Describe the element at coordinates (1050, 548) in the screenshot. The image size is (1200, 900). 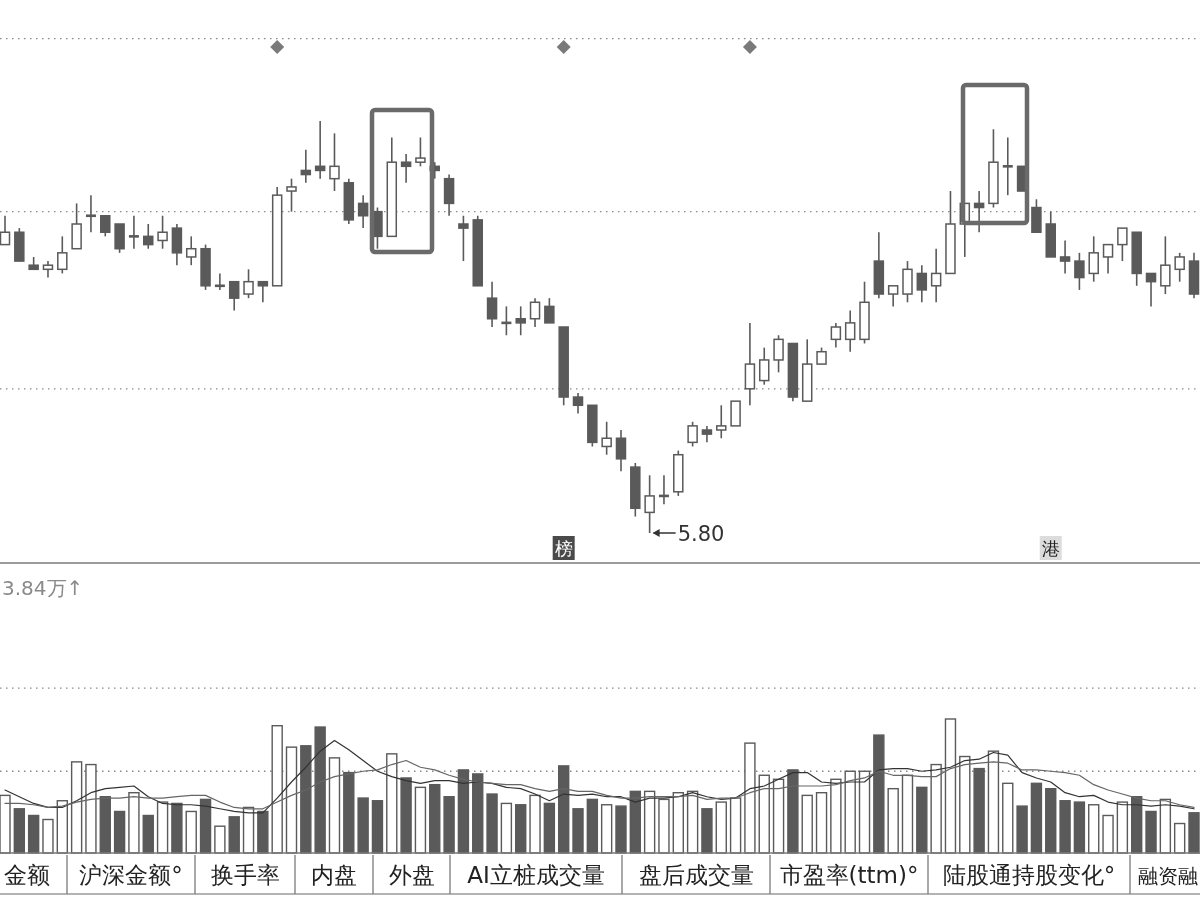
I see `tag: 港` at that location.